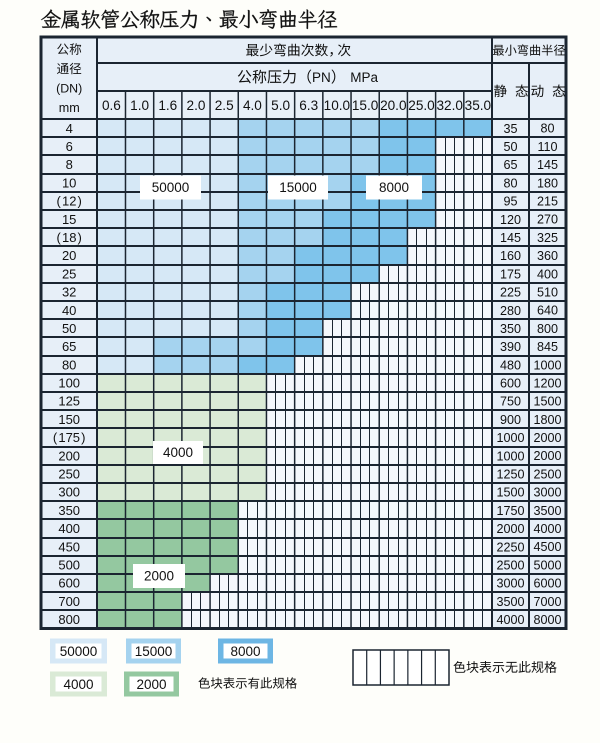 The image size is (600, 743). Describe the element at coordinates (478, 105) in the screenshot. I see `svg-text: 35.0` at that location.